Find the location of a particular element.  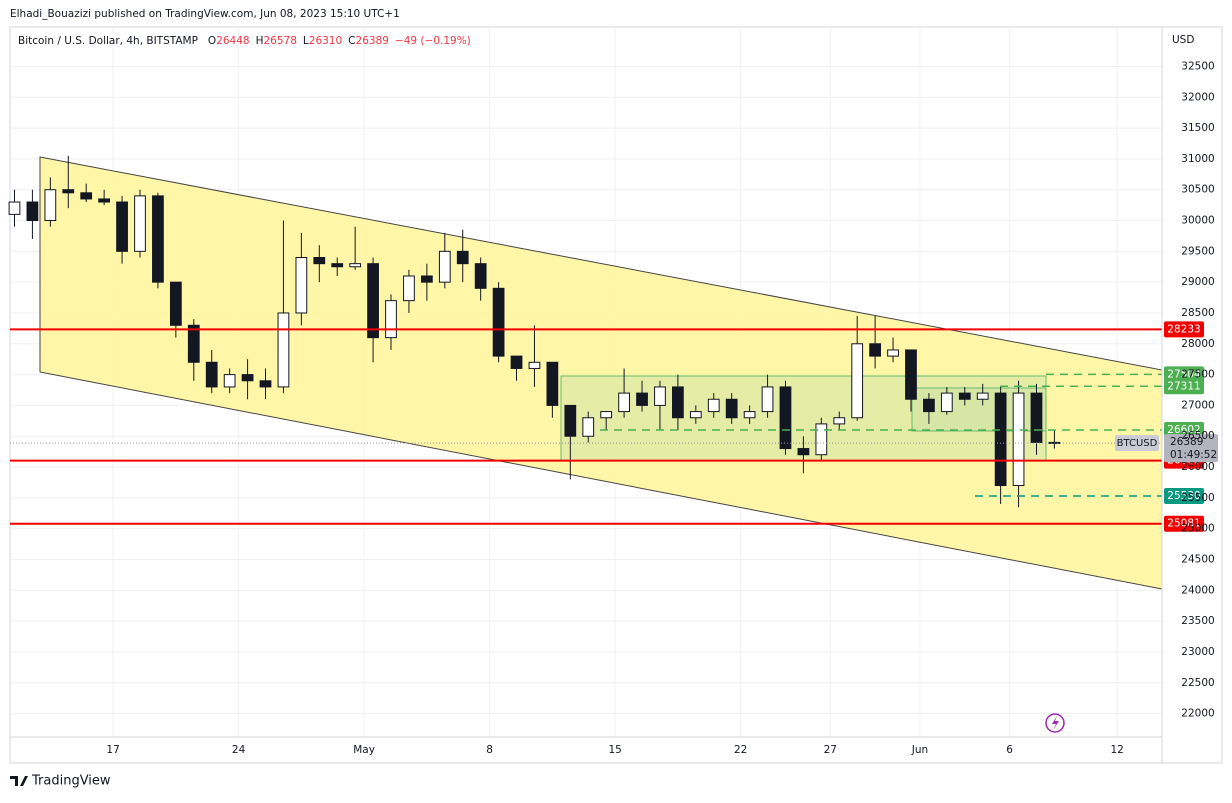

x-tick-label: Jun is located at coordinates (919, 750).